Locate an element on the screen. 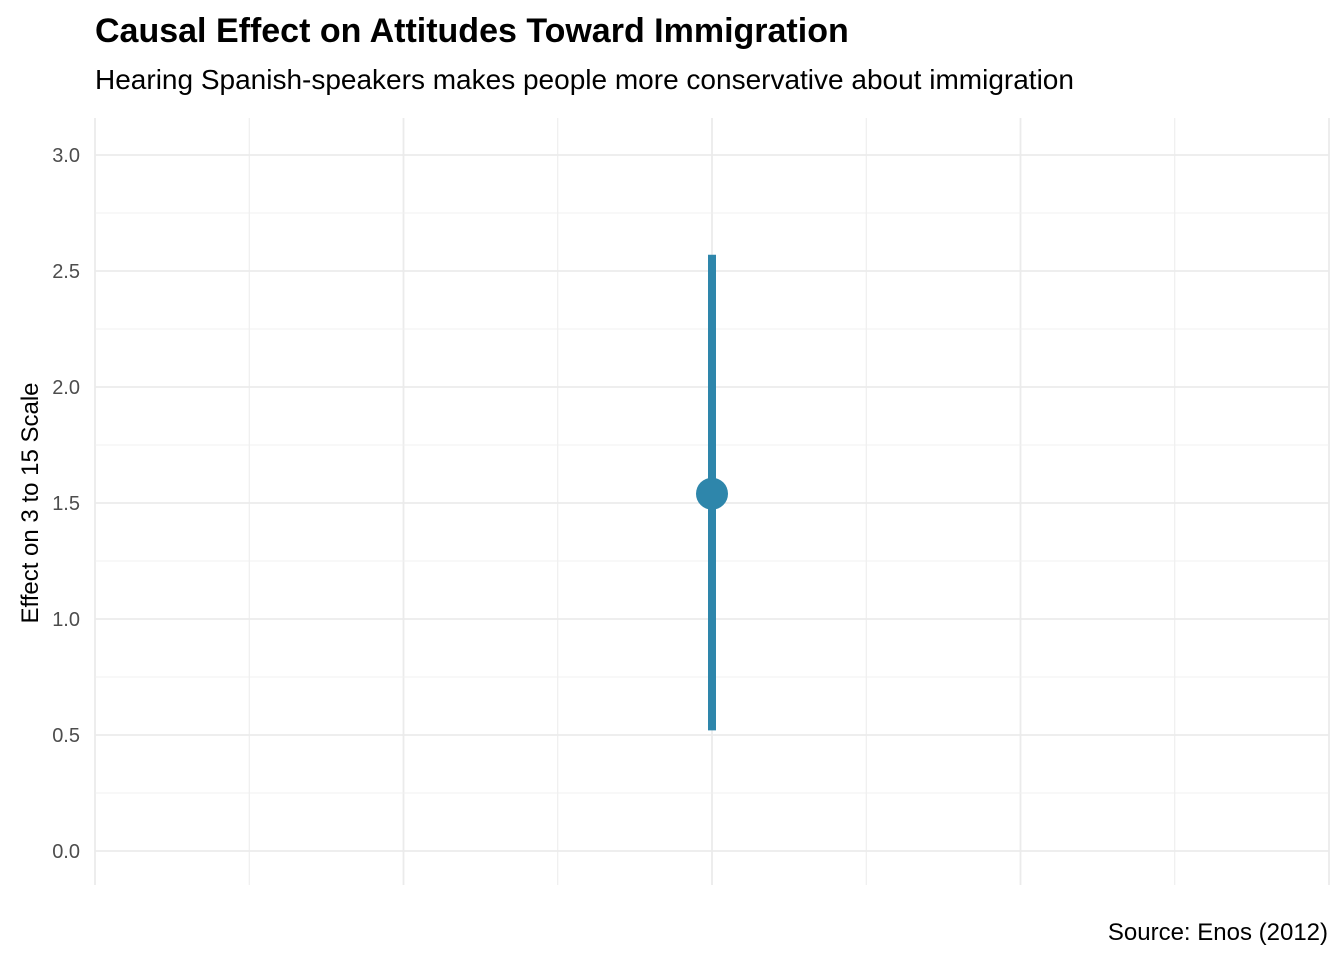 The image size is (1344, 960). chart-caption: Source: Enos (2012) is located at coordinates (1218, 932).